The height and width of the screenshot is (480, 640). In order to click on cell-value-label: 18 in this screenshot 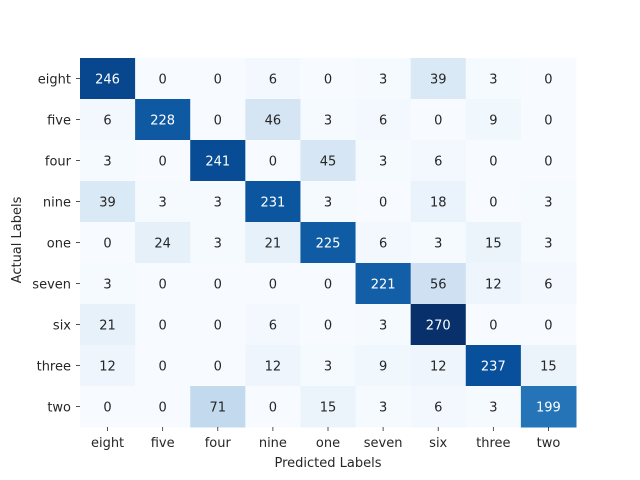, I will do `click(438, 203)`.